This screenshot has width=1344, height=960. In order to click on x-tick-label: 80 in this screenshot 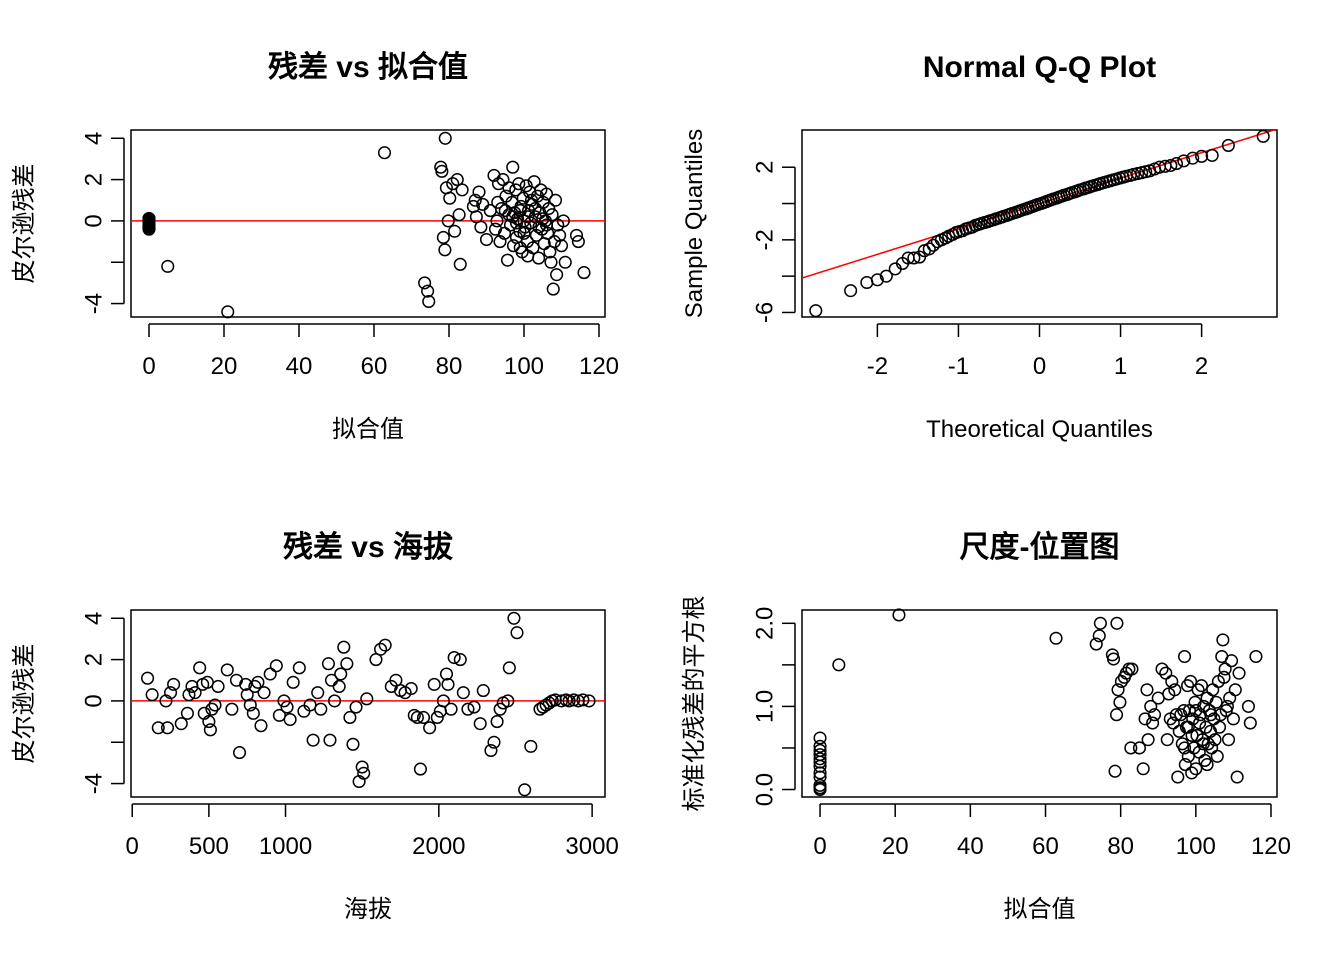, I will do `click(449, 366)`.